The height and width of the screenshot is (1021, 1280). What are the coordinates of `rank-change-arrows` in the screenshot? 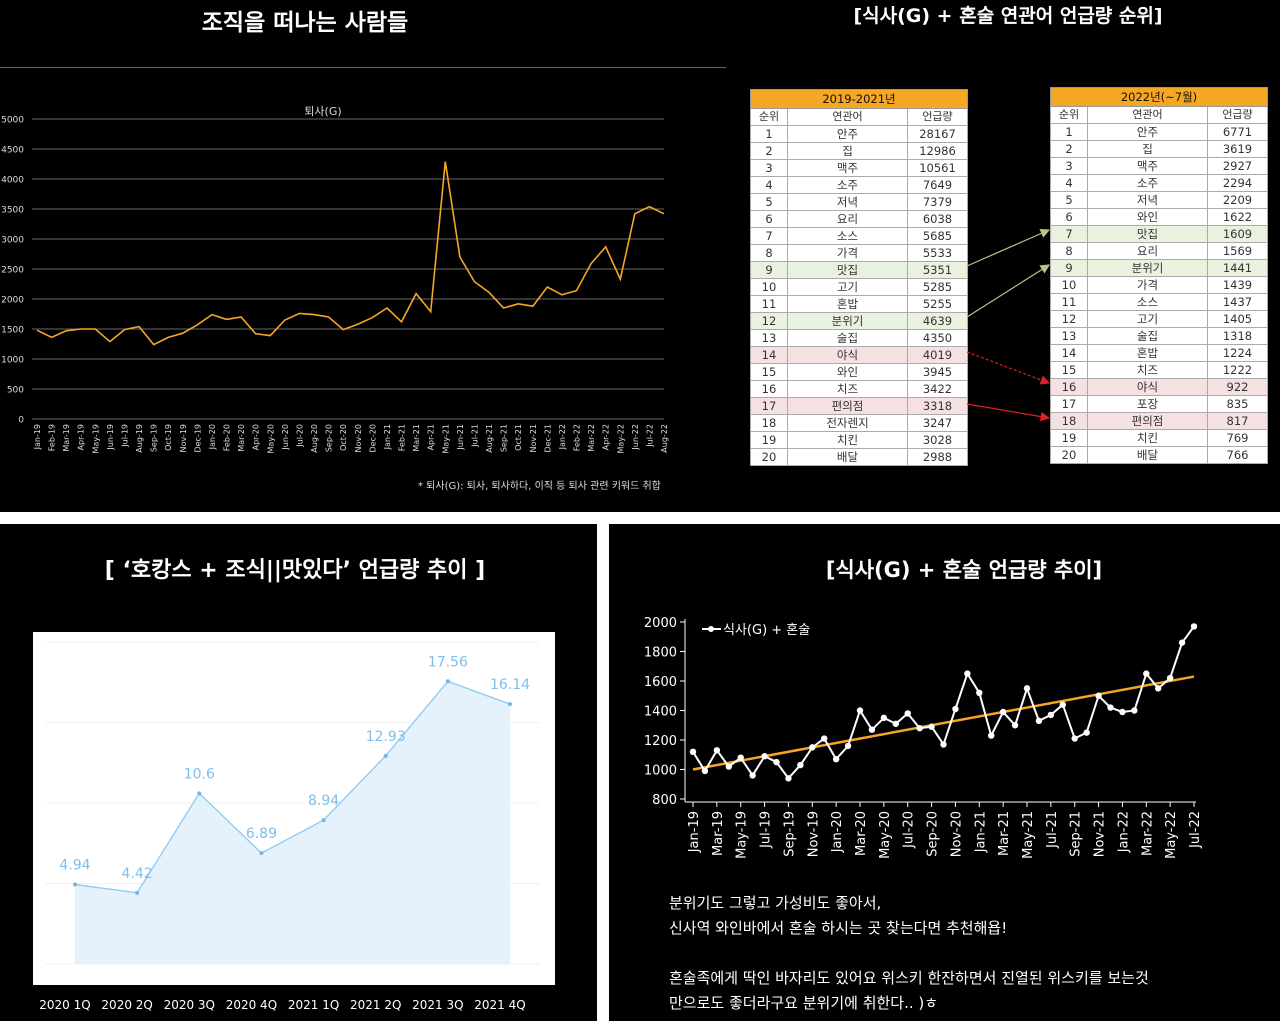 It's located at (1008, 325).